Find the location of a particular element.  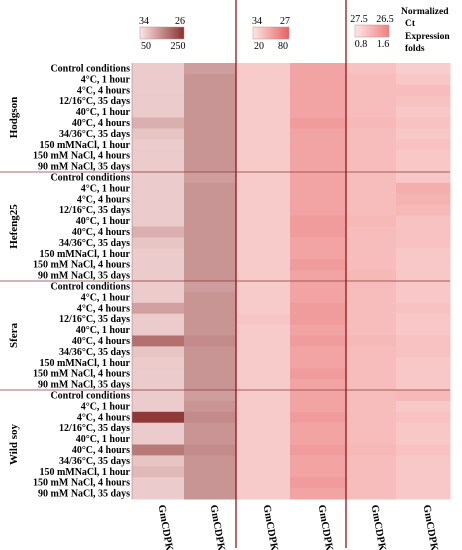

condition-label: 150 mMNaCl, 1 hour is located at coordinates (84, 145).